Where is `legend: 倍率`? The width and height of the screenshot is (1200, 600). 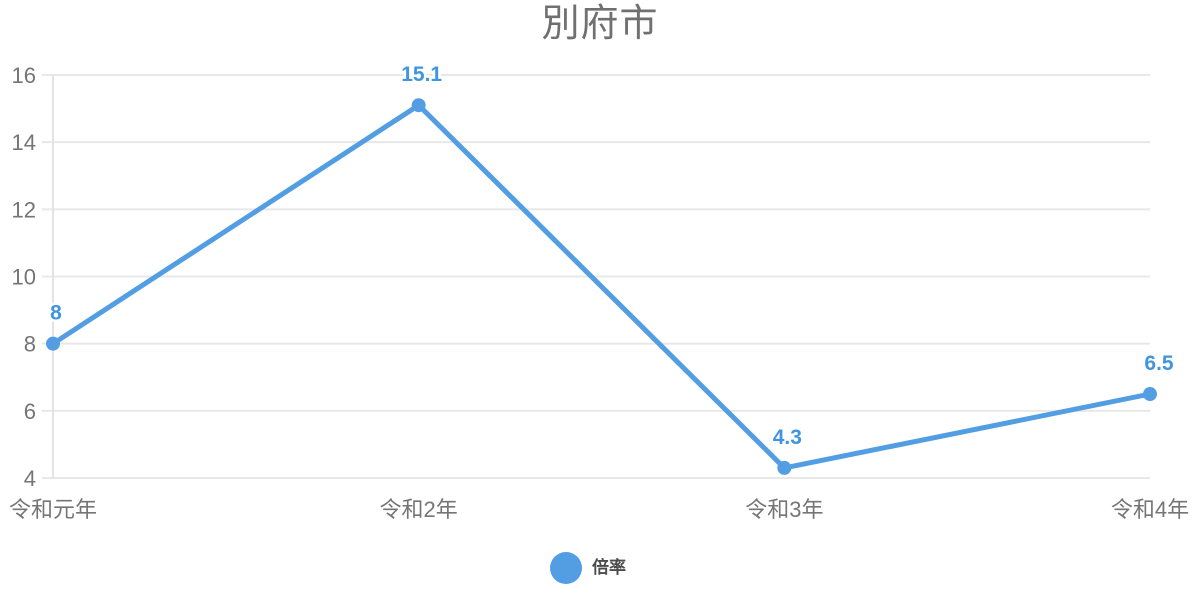
legend: 倍率 is located at coordinates (588, 568).